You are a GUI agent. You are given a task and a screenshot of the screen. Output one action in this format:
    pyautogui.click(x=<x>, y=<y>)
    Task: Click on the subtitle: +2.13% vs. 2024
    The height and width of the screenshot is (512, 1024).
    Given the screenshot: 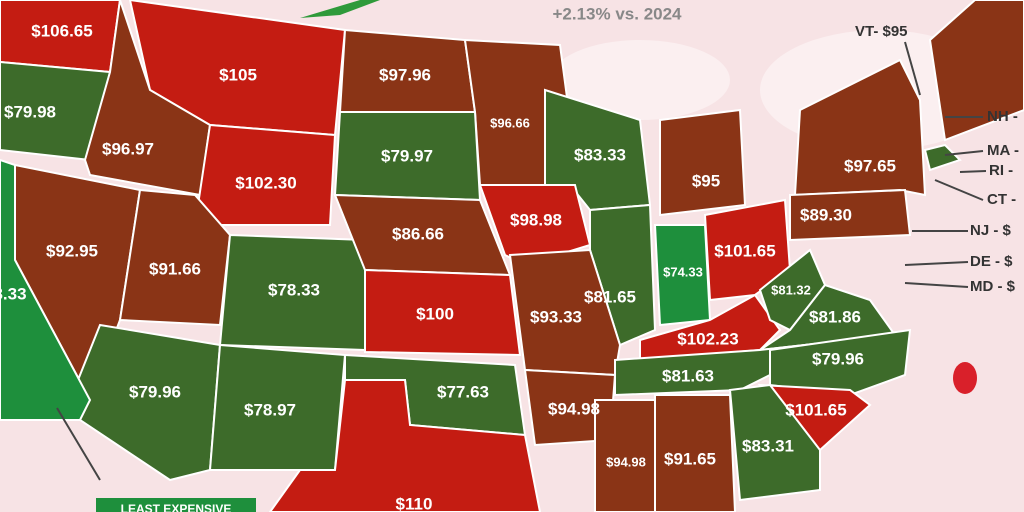 What is the action you would take?
    pyautogui.click(x=617, y=13)
    